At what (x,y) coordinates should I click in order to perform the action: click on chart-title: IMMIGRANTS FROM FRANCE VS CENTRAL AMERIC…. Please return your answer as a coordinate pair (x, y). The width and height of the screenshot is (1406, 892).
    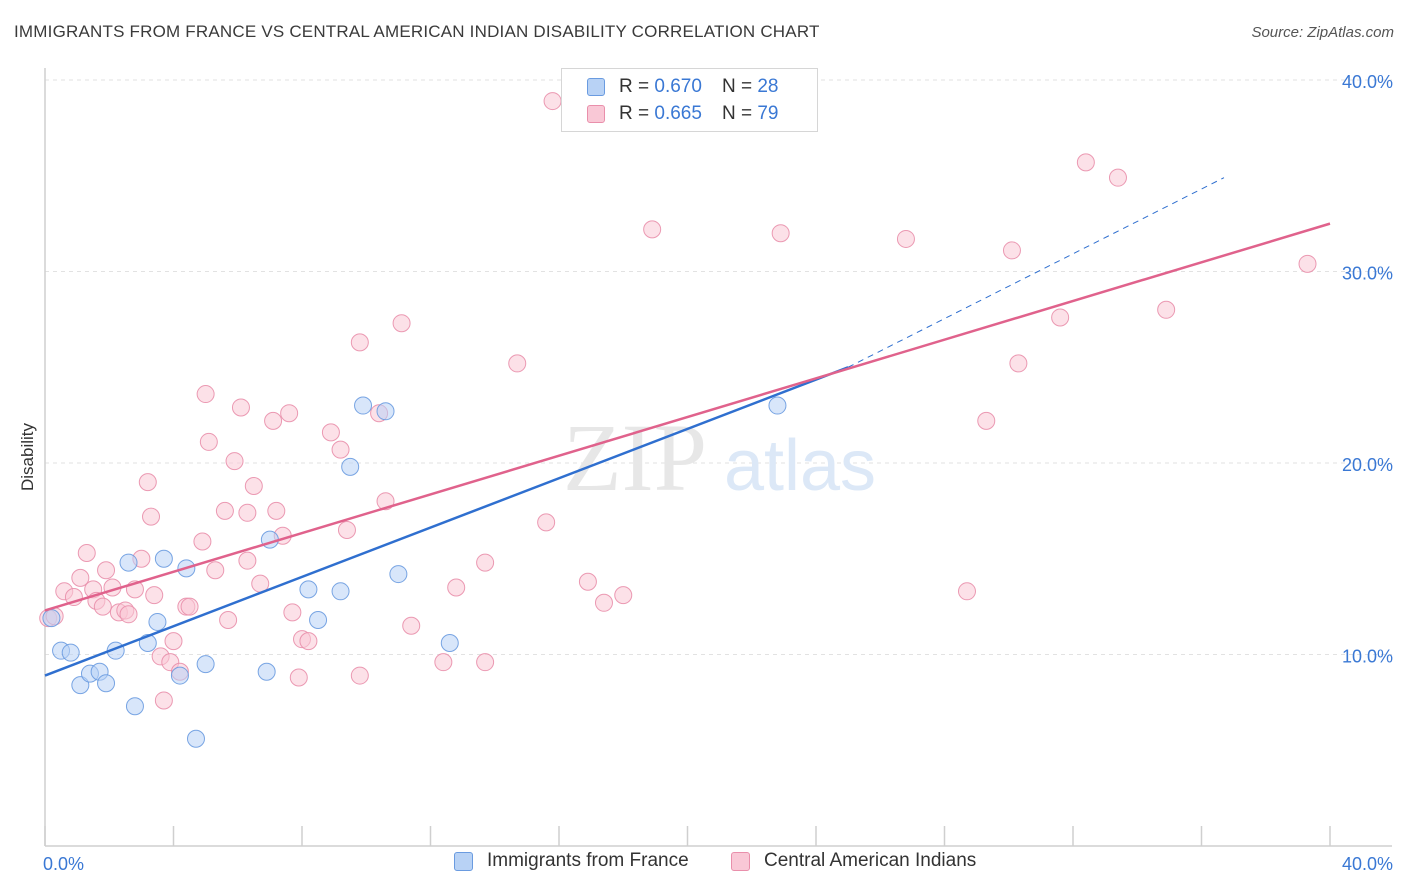
    Looking at the image, I should click on (417, 31).